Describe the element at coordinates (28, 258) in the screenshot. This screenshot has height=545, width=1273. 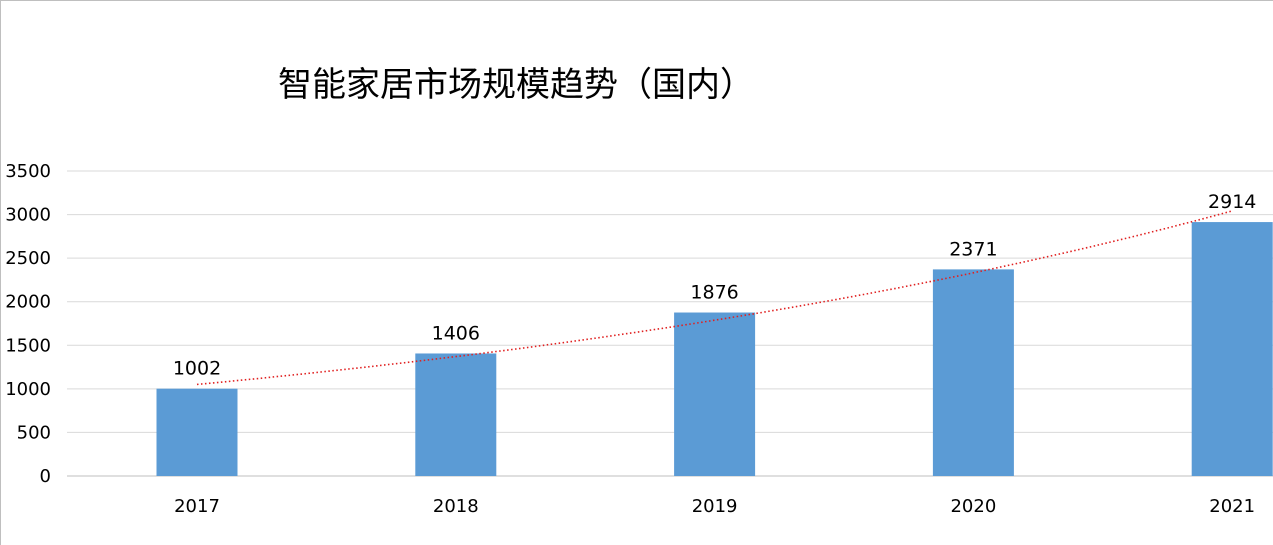
I see `y-tick-label: 2500` at that location.